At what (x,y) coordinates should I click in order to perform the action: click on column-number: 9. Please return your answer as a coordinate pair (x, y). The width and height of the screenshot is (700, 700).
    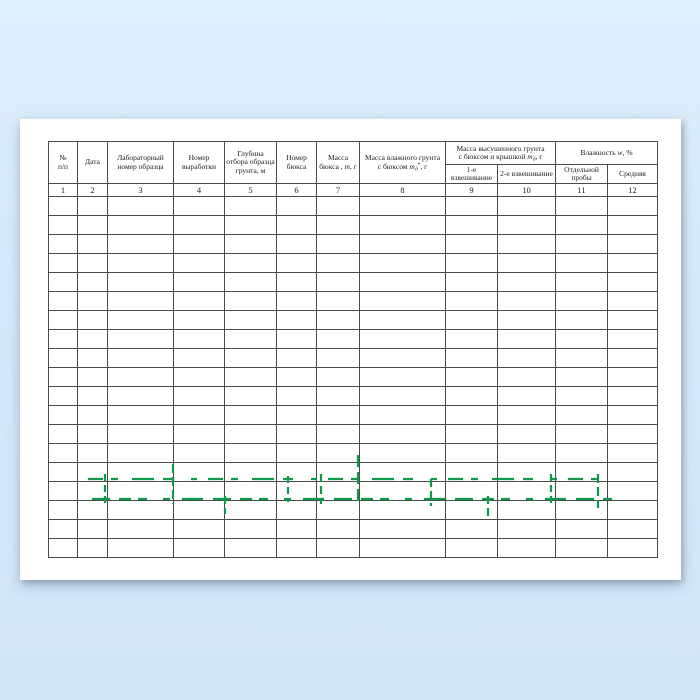
    Looking at the image, I should click on (471, 190).